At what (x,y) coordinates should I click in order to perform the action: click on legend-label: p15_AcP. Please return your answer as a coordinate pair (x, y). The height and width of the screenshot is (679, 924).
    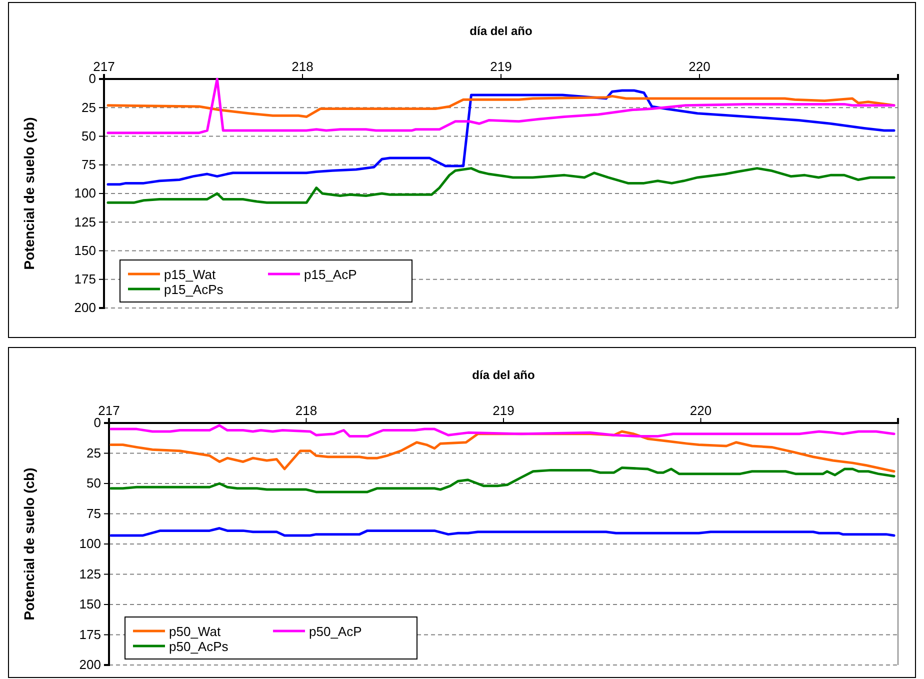
    Looking at the image, I should click on (330, 274).